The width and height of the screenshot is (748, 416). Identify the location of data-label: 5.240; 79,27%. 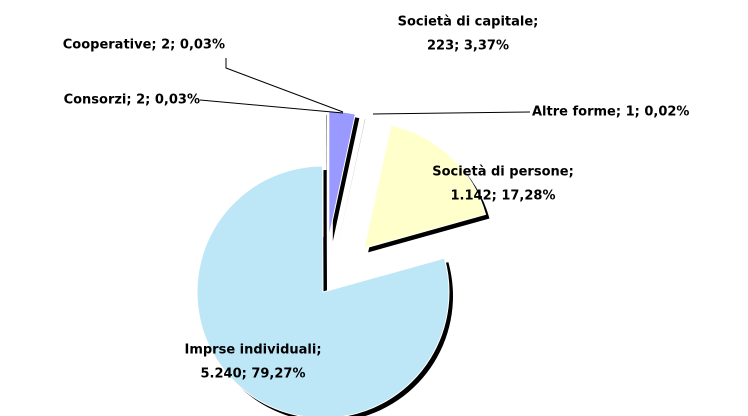
(253, 374).